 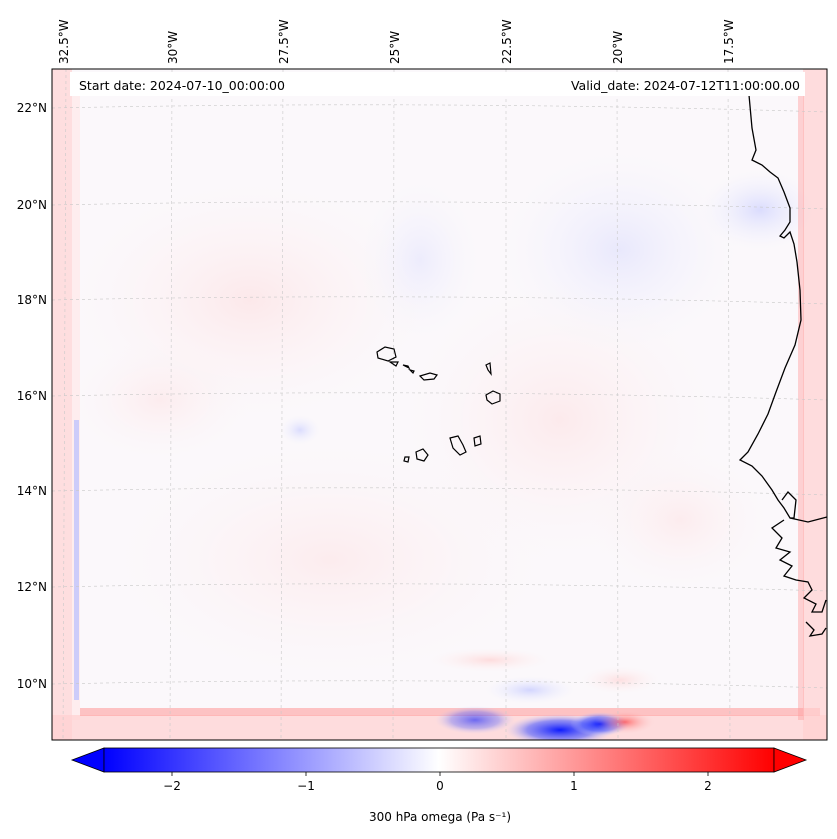 What do you see at coordinates (32, 684) in the screenshot?
I see `lat-label: 10°N` at bounding box center [32, 684].